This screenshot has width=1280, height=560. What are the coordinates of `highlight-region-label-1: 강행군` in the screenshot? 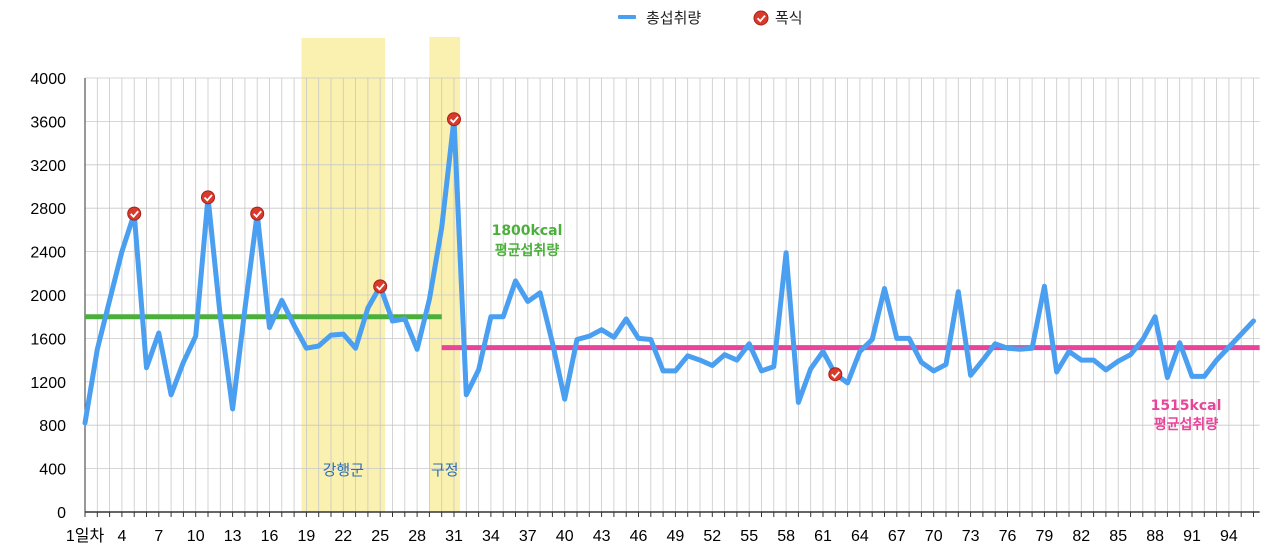 It's located at (344, 470).